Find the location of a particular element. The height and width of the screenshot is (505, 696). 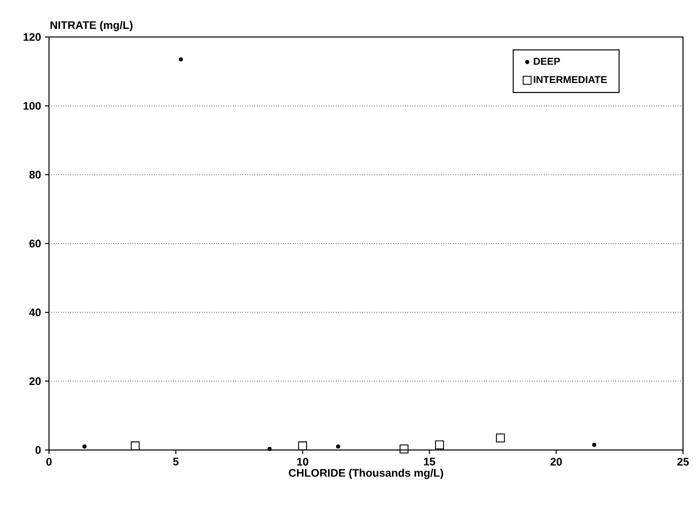

x-axis-title: CHLORIDE (Thousands mg/L) is located at coordinates (366, 473).